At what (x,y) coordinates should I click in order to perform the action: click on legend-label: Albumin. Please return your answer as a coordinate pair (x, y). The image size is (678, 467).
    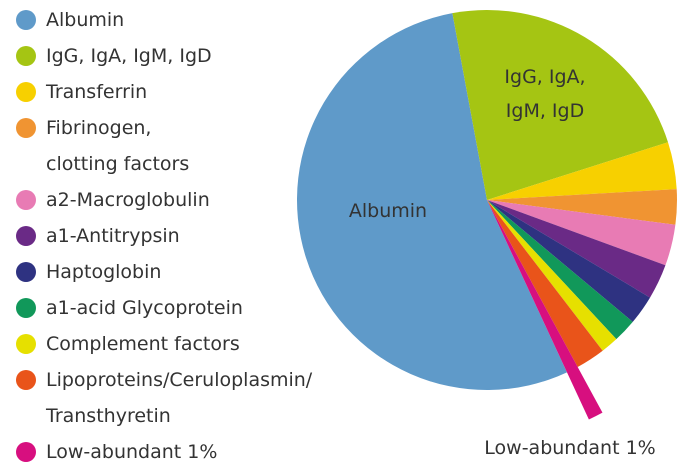
    Looking at the image, I should click on (85, 20).